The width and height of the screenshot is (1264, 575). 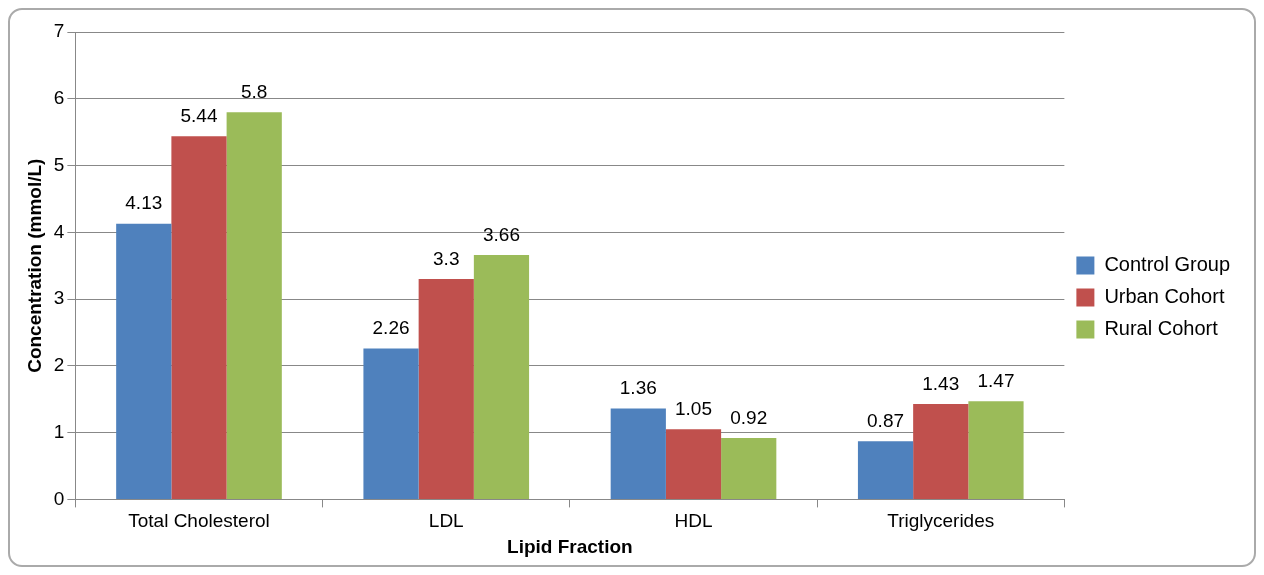 What do you see at coordinates (570, 546) in the screenshot?
I see `x-axis-title: Lipid Fraction` at bounding box center [570, 546].